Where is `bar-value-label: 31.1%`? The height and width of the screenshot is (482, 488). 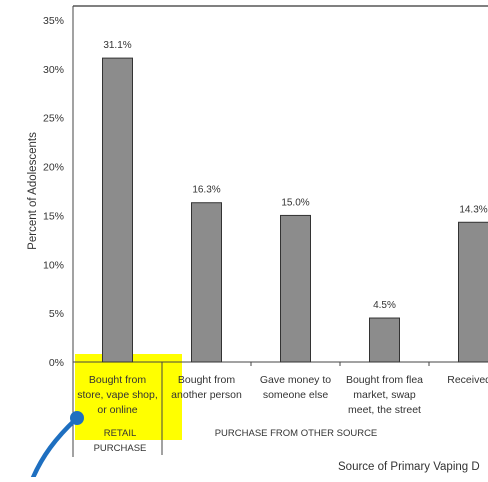
bar-value-label: 31.1% is located at coordinates (117, 45).